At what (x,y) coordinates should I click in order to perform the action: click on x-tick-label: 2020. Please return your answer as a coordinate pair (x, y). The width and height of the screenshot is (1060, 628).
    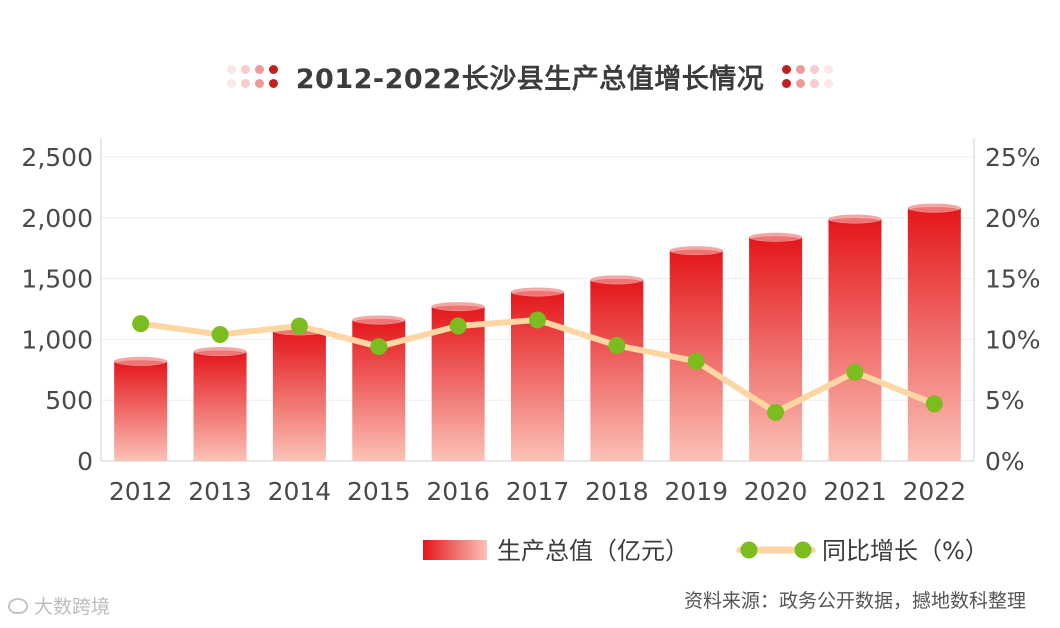
    Looking at the image, I should click on (776, 491).